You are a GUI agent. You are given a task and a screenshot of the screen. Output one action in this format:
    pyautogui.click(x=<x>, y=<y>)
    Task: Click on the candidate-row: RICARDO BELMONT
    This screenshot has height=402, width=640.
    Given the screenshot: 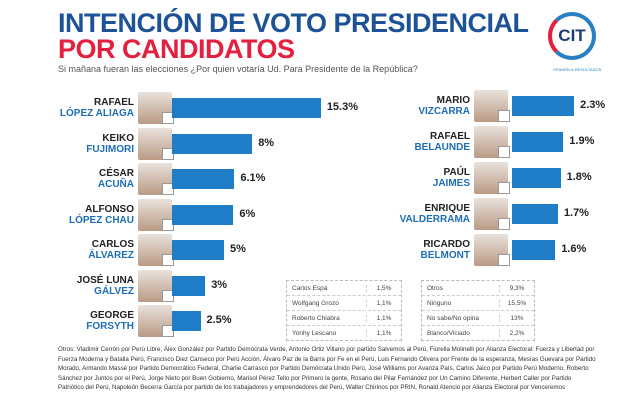 What is the action you would take?
    pyautogui.click(x=415, y=250)
    